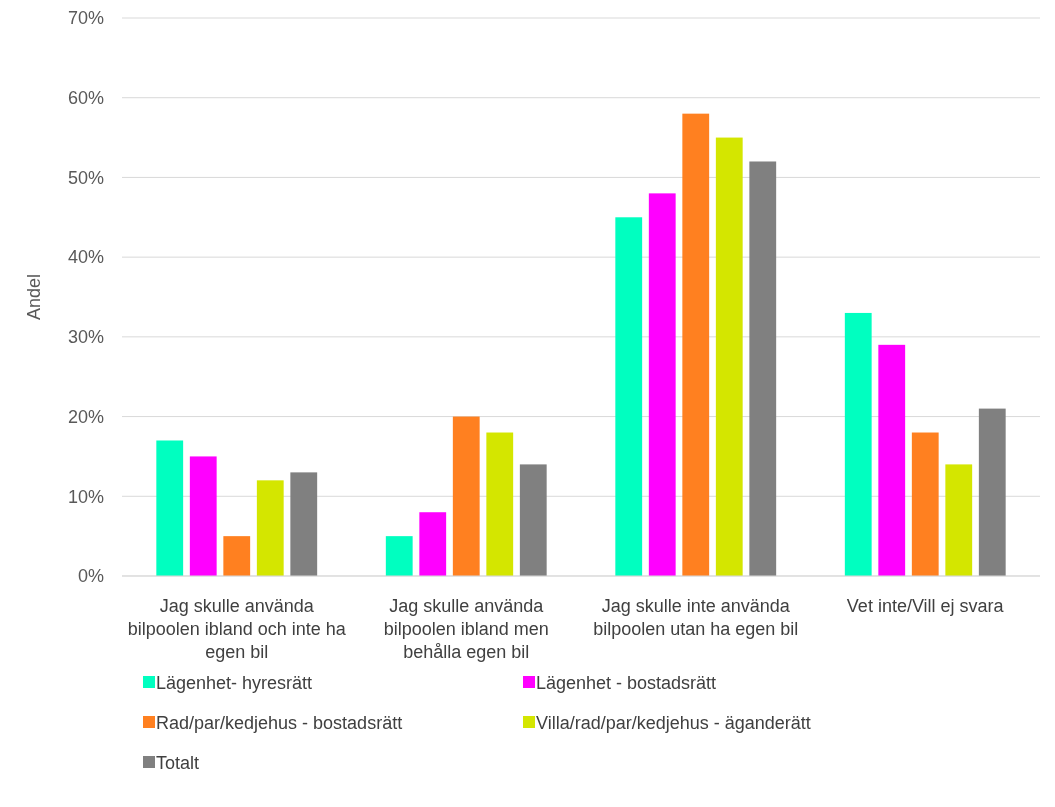 The height and width of the screenshot is (807, 1055). Describe the element at coordinates (85, 98) in the screenshot. I see `y-tick-label: 60%` at that location.